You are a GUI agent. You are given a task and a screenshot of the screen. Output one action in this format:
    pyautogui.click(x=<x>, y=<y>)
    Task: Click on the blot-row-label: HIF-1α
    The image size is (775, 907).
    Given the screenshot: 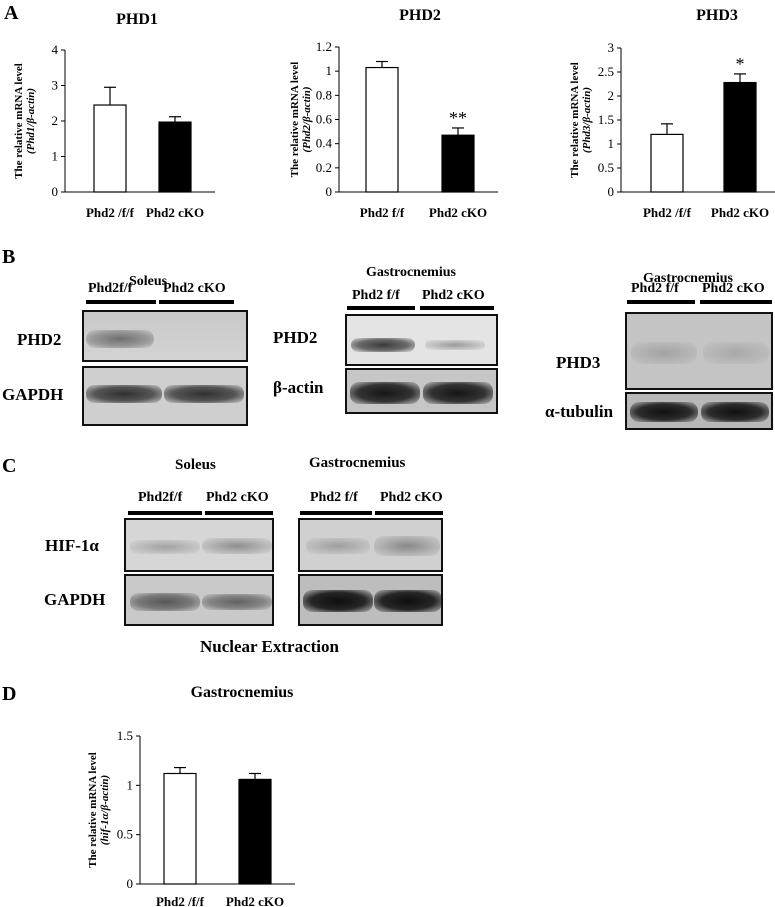 What is the action you would take?
    pyautogui.click(x=72, y=545)
    